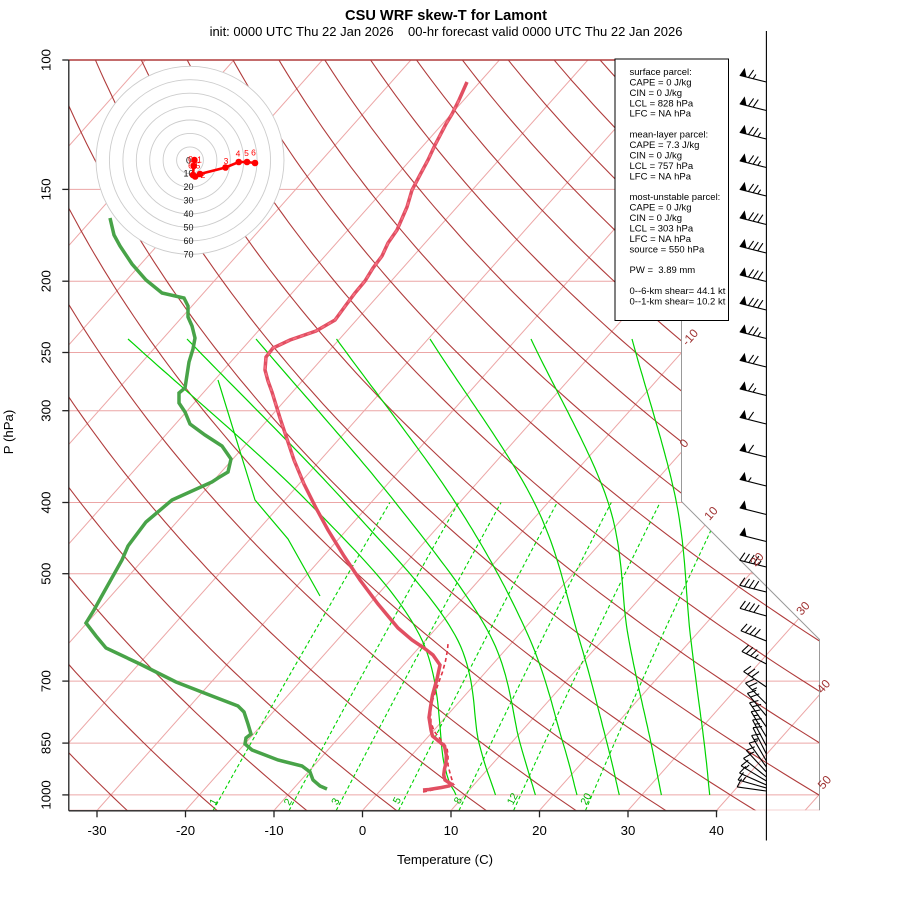 The image size is (900, 900). What do you see at coordinates (675, 197) in the screenshot?
I see `svg-text: most-unstable parcel:` at bounding box center [675, 197].